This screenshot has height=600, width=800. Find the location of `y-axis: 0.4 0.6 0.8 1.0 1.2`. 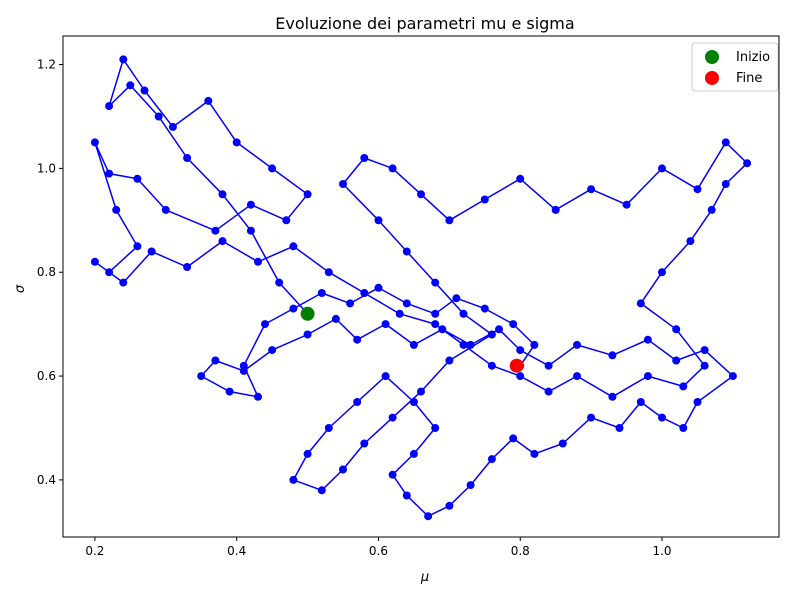

y-axis: 0.4 0.6 0.8 1.0 1.2 is located at coordinates (50, 272).